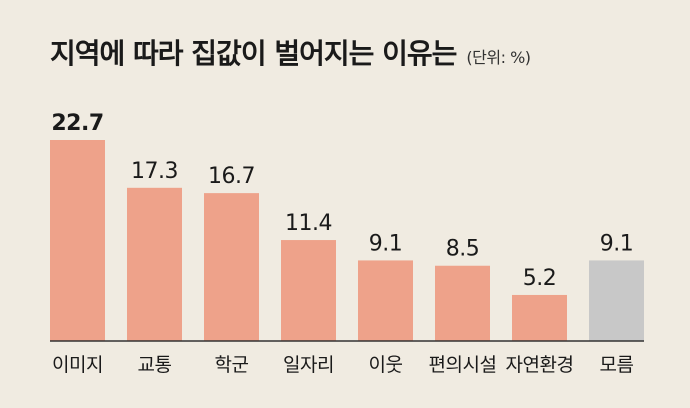 The height and width of the screenshot is (408, 690). Describe the element at coordinates (386, 243) in the screenshot. I see `value-label-4: 9.1` at that location.